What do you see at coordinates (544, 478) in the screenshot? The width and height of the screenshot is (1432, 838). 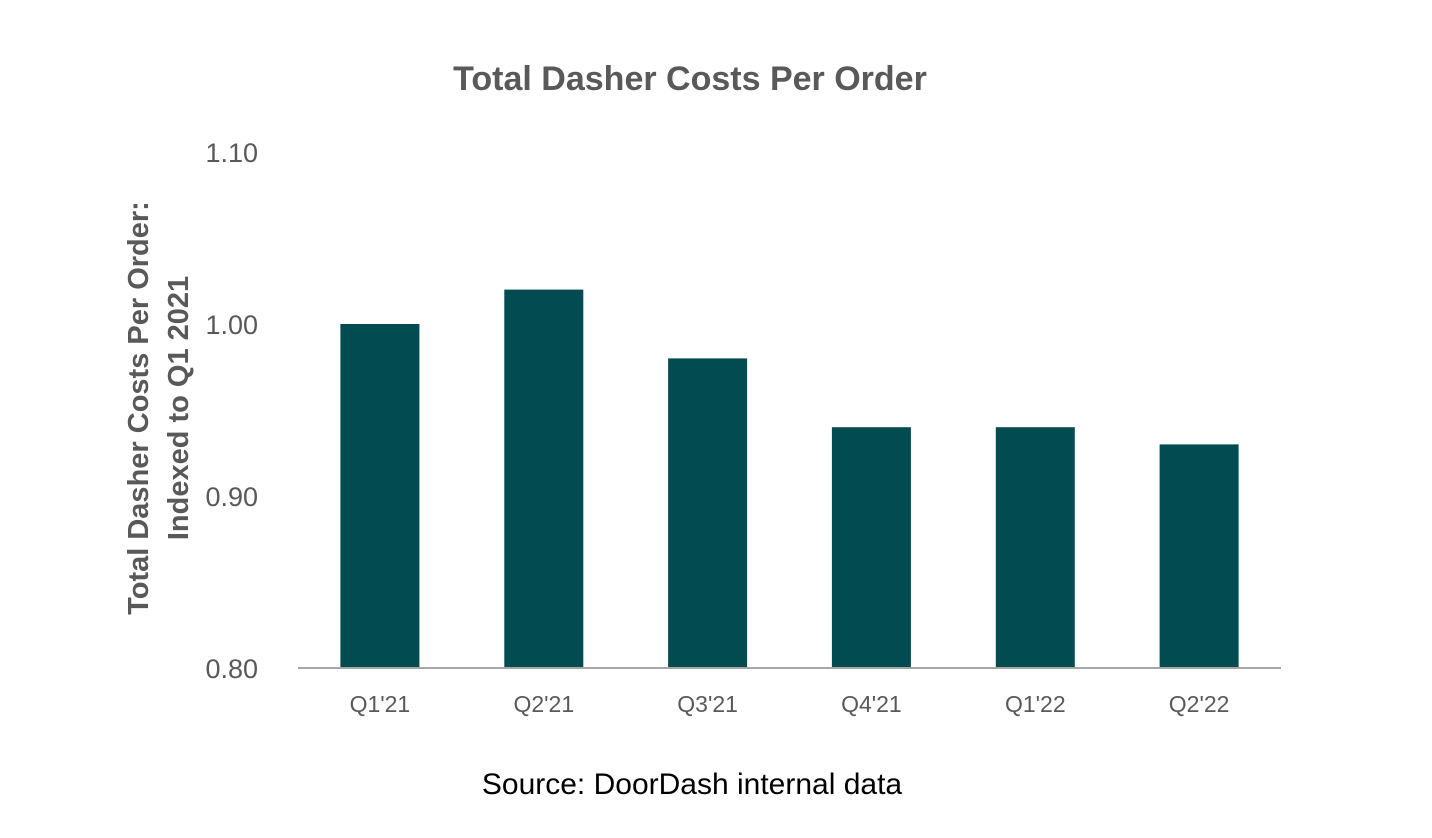 I see `bar-Q2'21` at bounding box center [544, 478].